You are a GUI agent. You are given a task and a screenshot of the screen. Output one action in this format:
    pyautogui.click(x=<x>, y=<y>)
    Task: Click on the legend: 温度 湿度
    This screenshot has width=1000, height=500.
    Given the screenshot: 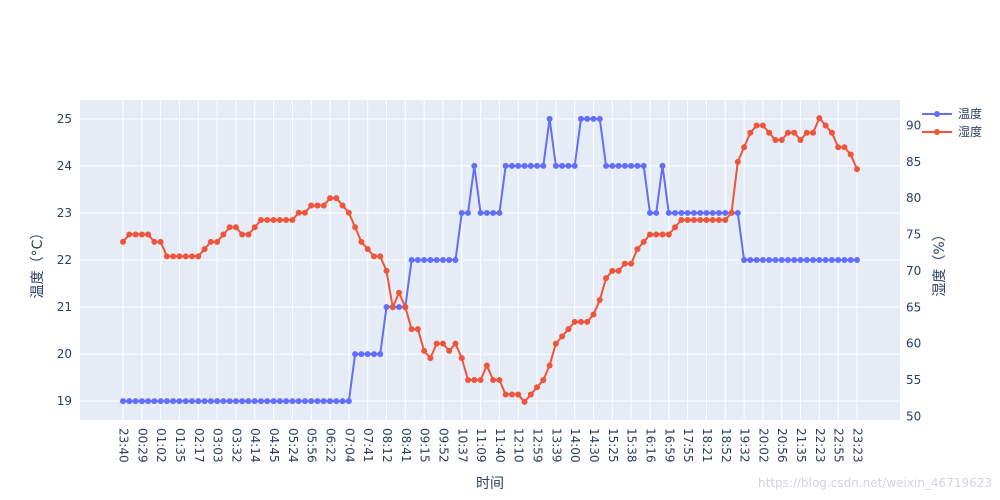 What is the action you would take?
    pyautogui.click(x=952, y=122)
    